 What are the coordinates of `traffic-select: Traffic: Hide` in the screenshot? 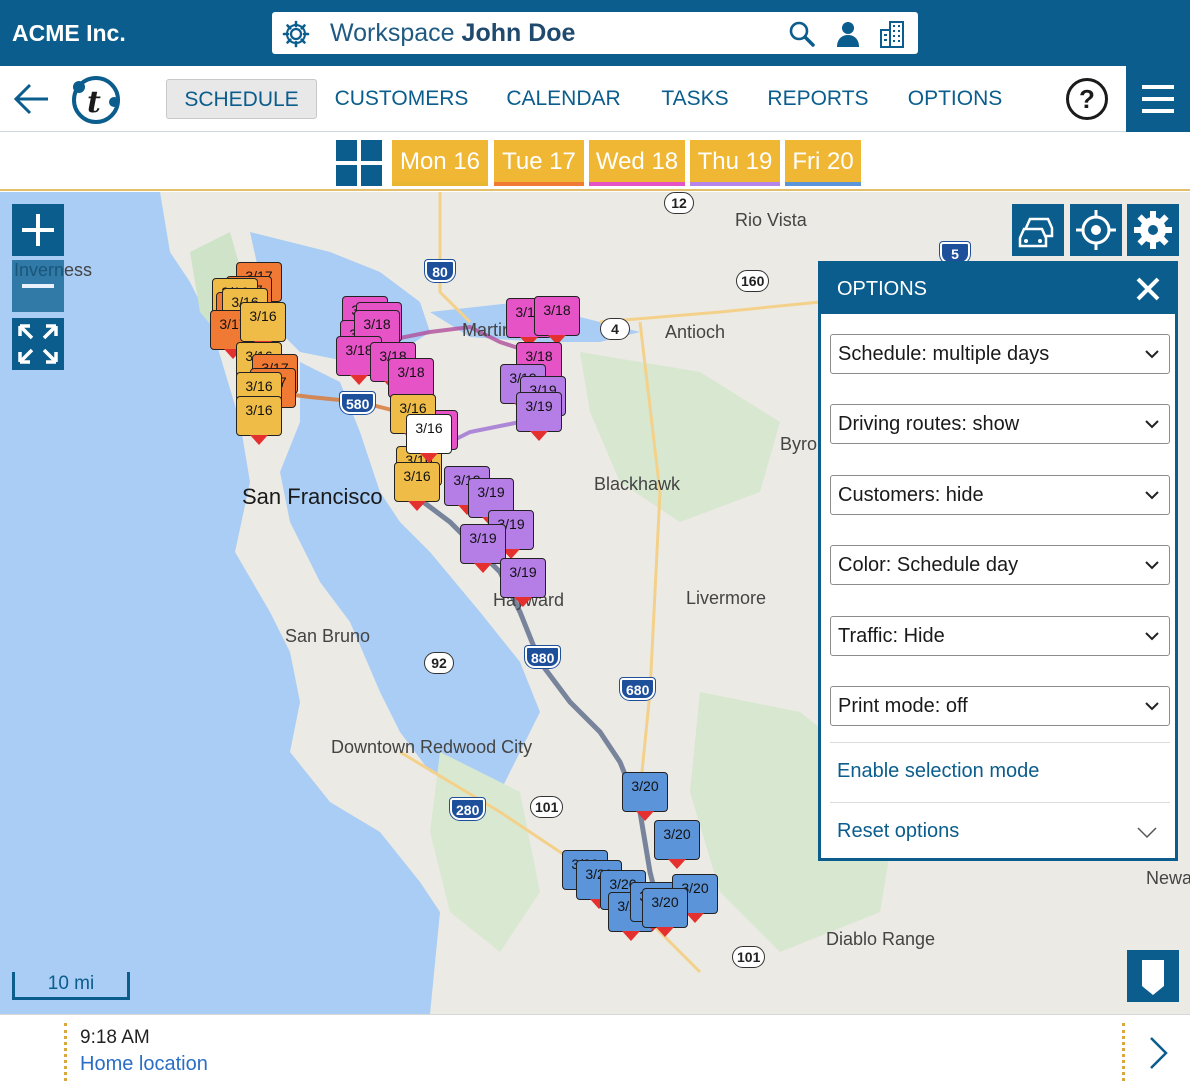 It's located at (1000, 636).